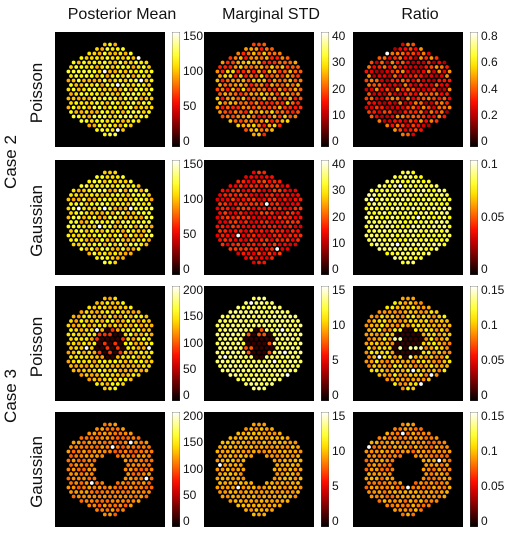  I want to click on colorbar-tick-label: 0, so click(484, 395).